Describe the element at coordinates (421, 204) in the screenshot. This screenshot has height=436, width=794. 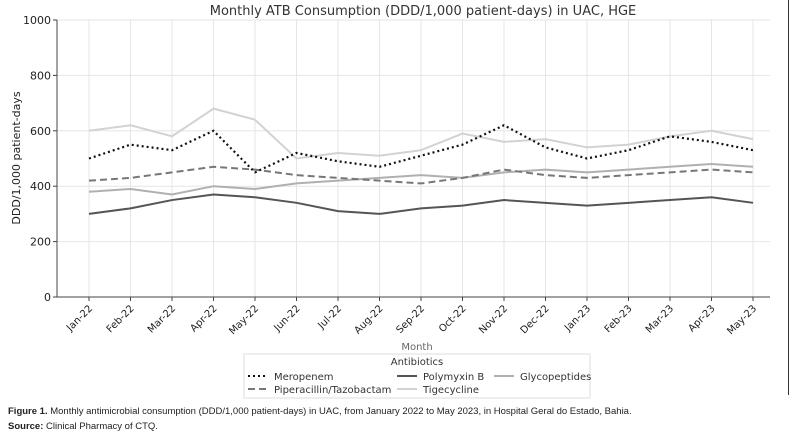
I see `series-polymyxin-b` at that location.